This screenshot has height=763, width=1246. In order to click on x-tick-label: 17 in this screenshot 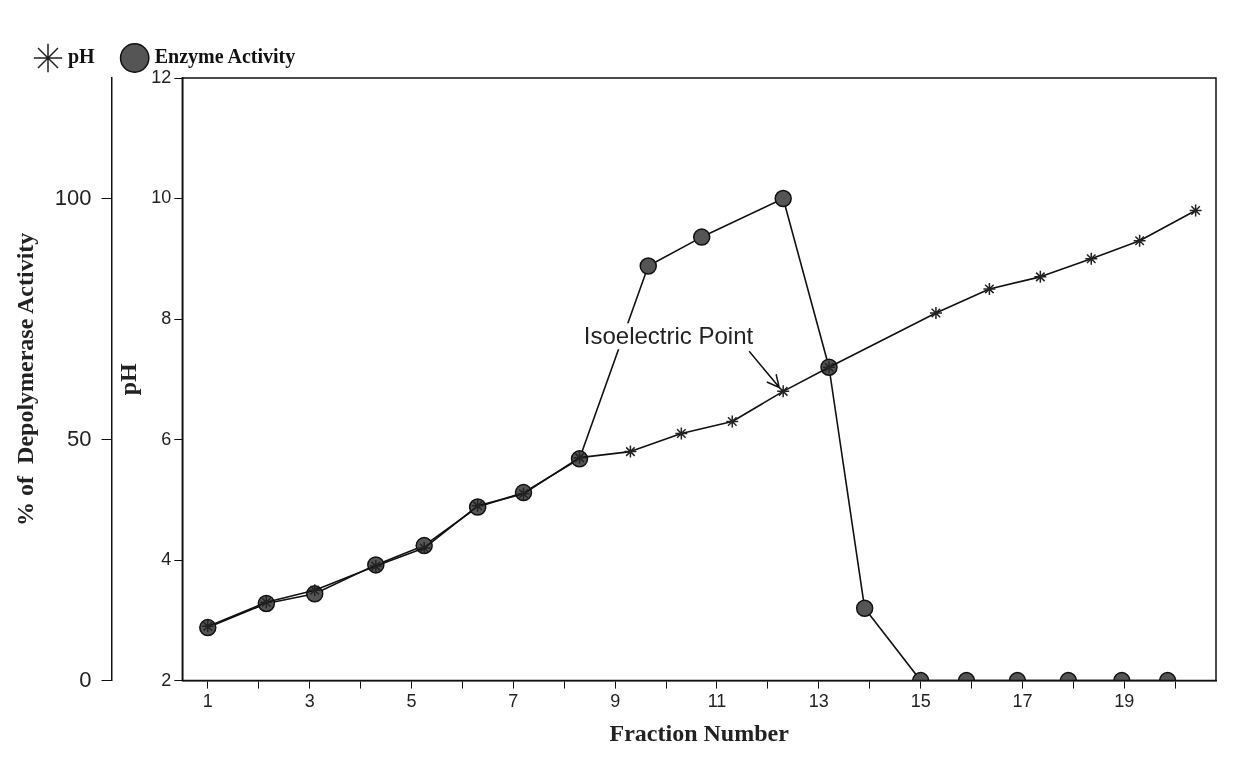, I will do `click(1022, 701)`.